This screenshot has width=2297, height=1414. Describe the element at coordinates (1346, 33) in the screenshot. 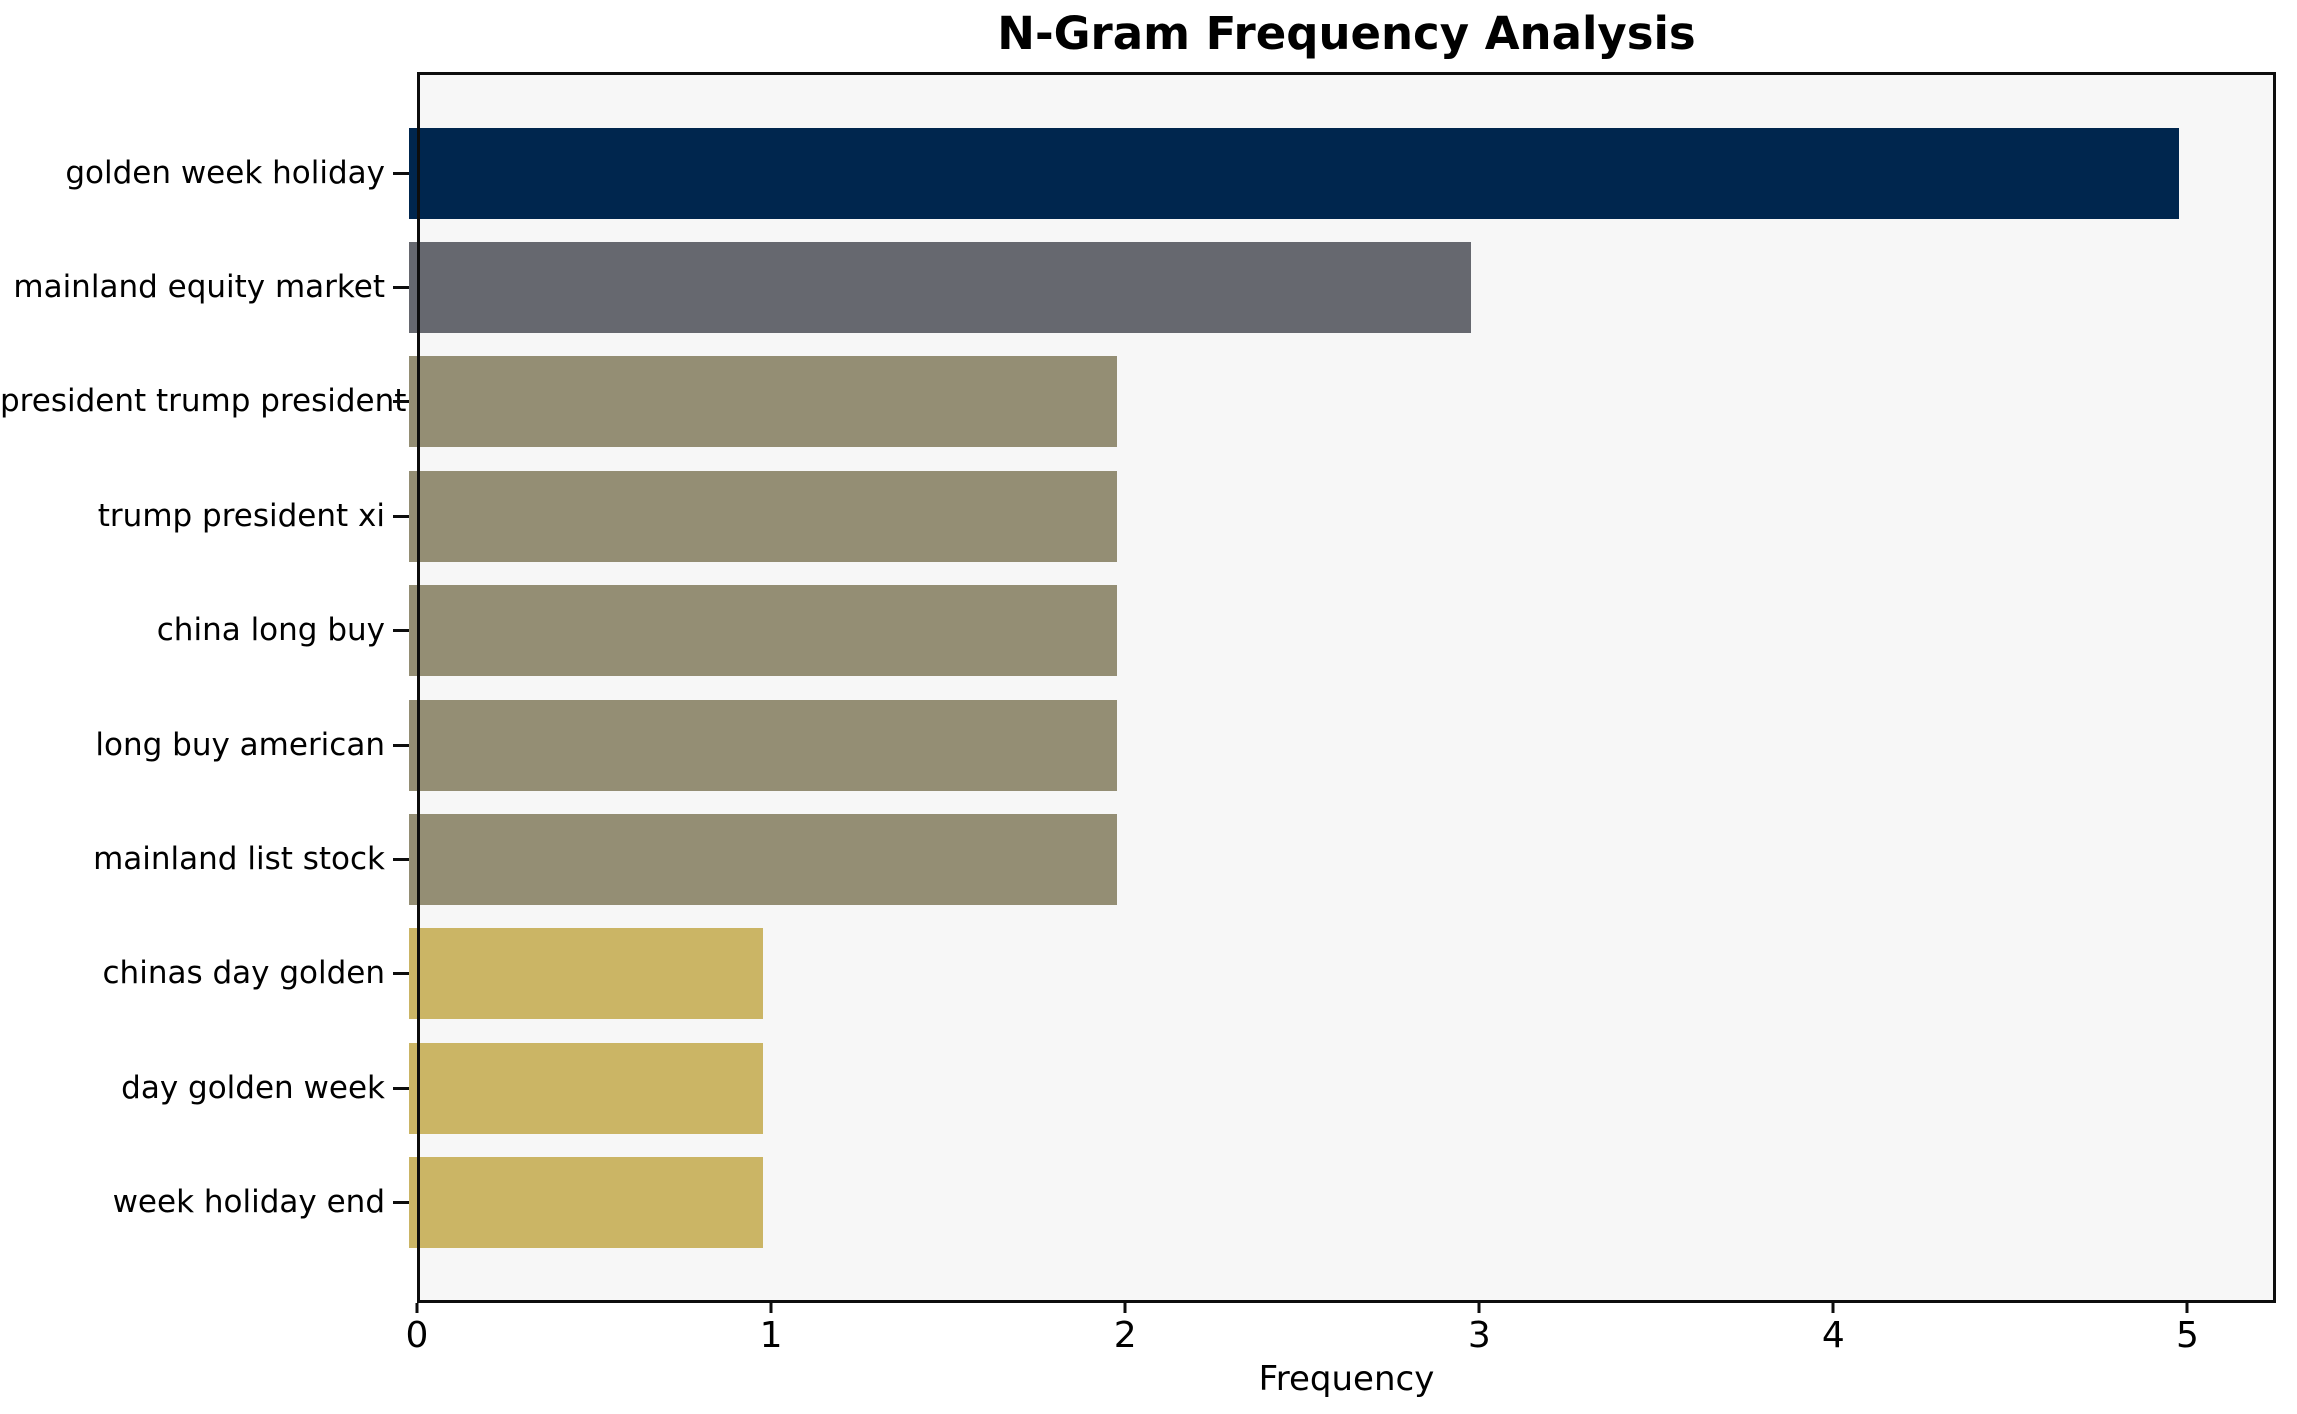

I see `chart-title: N-Gram Frequency Analysis` at that location.